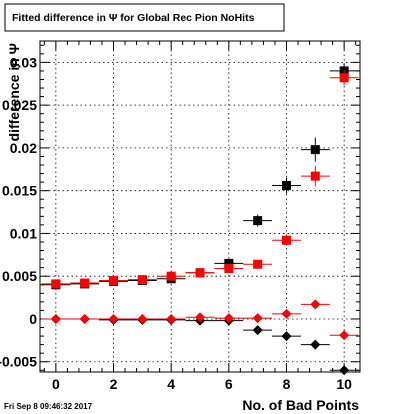 The width and height of the screenshot is (400, 414). Describe the element at coordinates (18, 362) in the screenshot. I see `y-tick-label: -0.005` at that location.